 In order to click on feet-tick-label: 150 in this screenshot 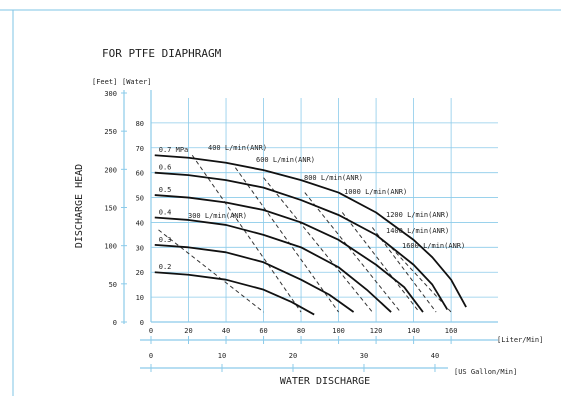, I will do `click(110, 209)`.